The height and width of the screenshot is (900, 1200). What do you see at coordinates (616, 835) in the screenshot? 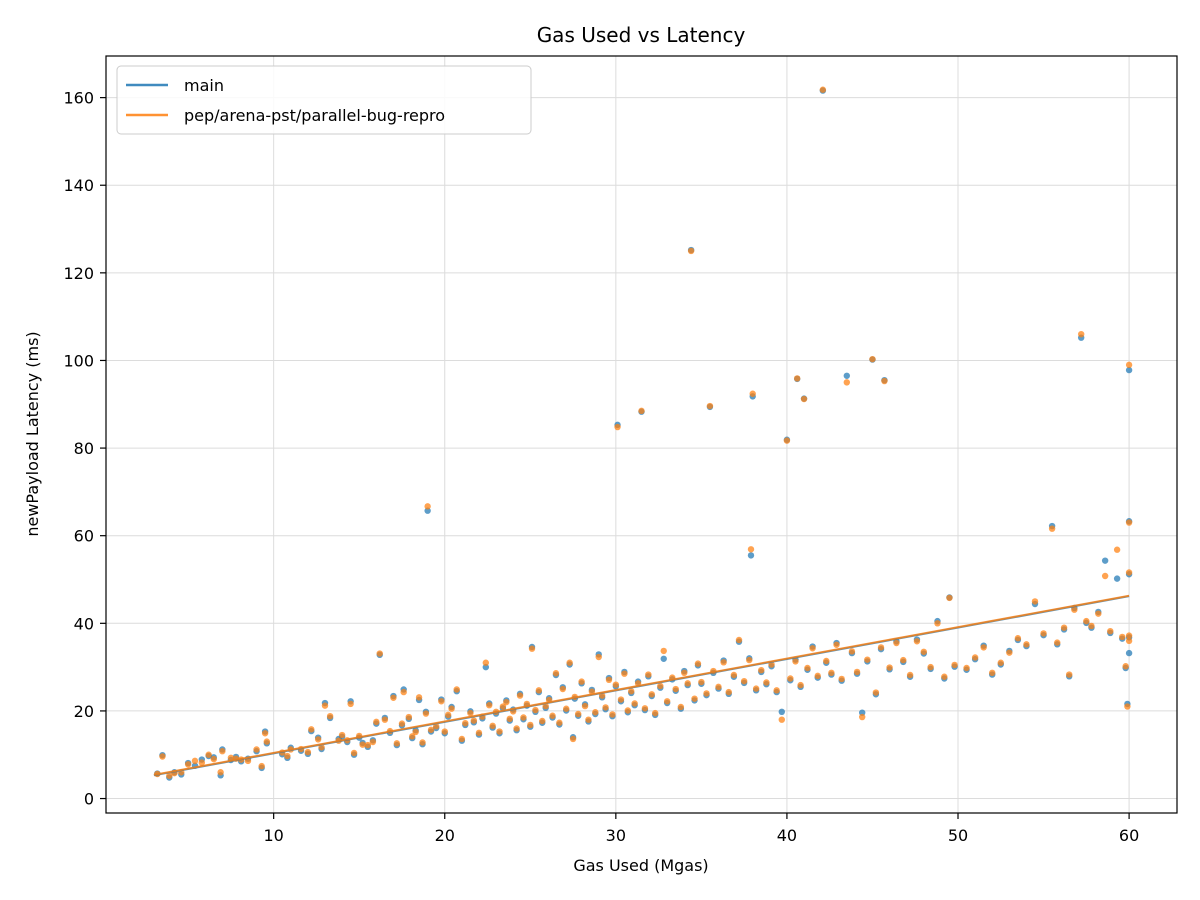
I see `x-tick-label: 30` at bounding box center [616, 835].